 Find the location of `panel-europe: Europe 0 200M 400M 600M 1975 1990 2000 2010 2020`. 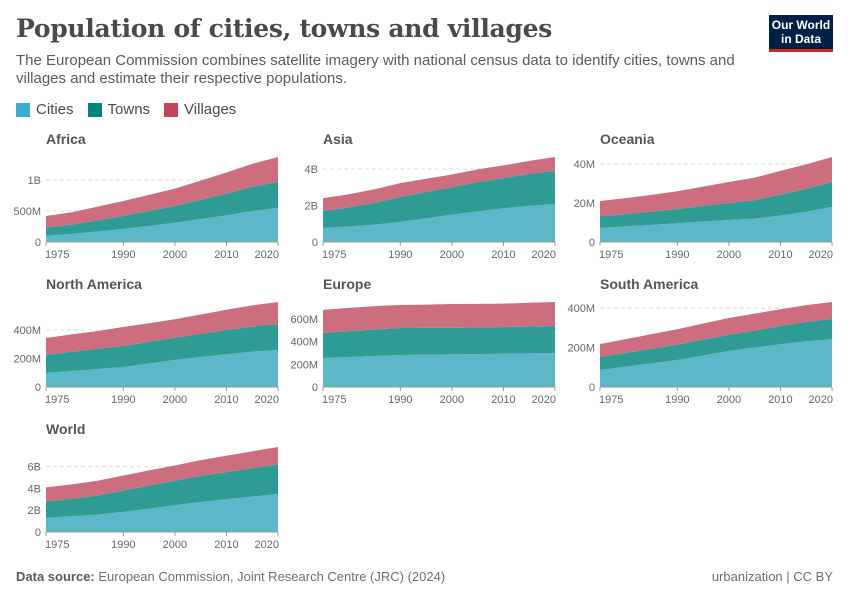

panel-europe: Europe 0 200M 400M 600M 1975 1990 2000 2010 2020 is located at coordinates (423, 341).